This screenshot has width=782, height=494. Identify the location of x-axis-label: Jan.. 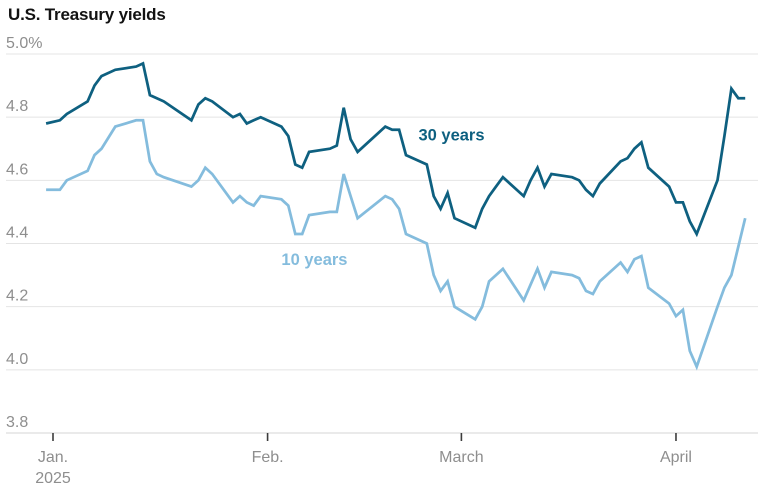
(53, 457).